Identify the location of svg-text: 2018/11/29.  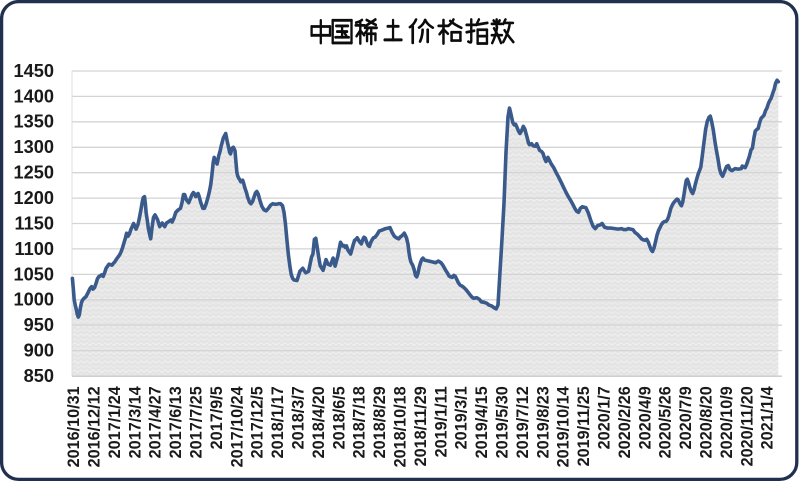
(421, 426).